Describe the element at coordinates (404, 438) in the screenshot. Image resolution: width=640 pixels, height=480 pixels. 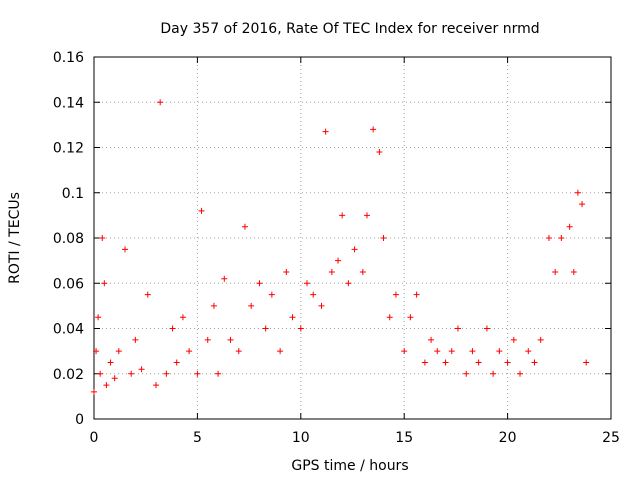
I see `x-tick-label: 15` at that location.